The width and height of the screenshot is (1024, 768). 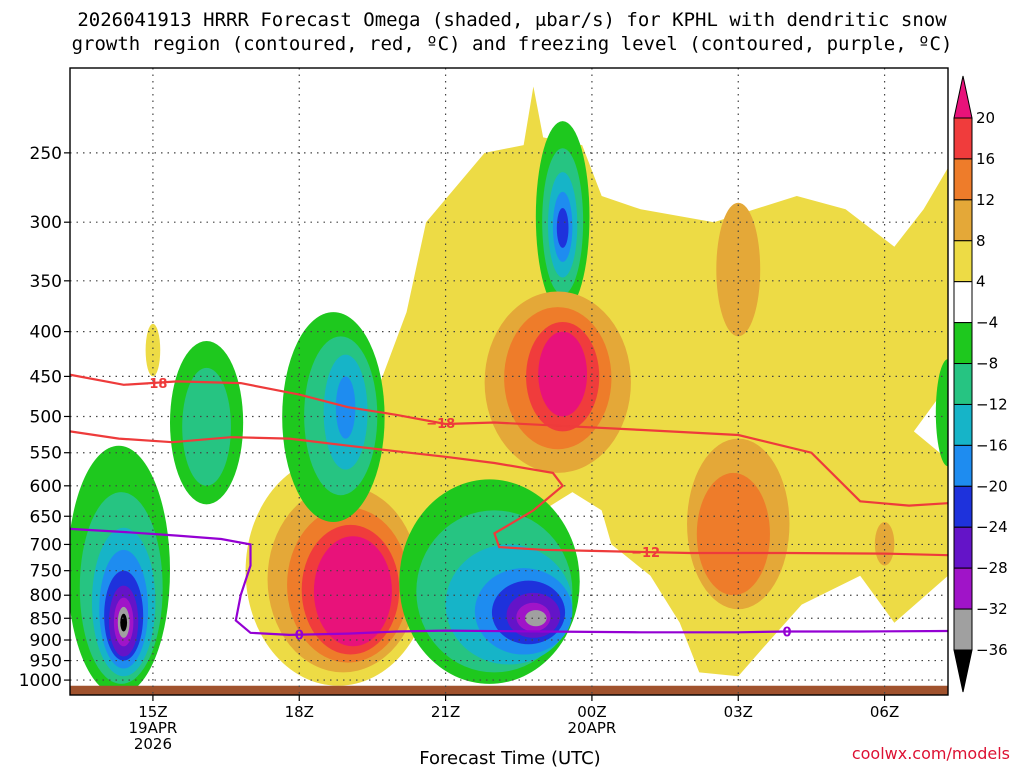 What do you see at coordinates (992, 609) in the screenshot?
I see `colorbar-label-12: −32` at bounding box center [992, 609].